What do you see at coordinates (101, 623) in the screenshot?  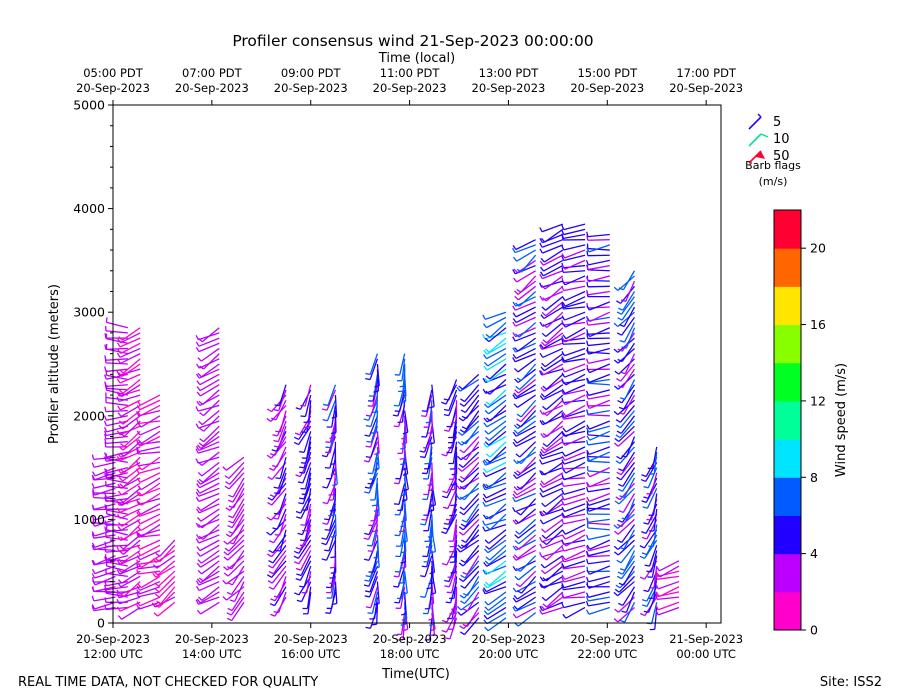 I see `y-tick-label: 0` at bounding box center [101, 623].